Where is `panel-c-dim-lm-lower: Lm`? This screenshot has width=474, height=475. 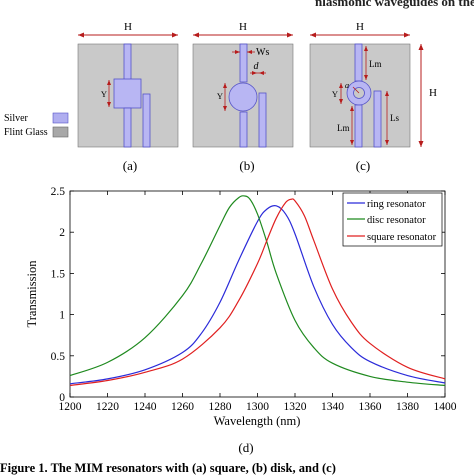
panel-c-dim-lm-lower: Lm is located at coordinates (343, 128).